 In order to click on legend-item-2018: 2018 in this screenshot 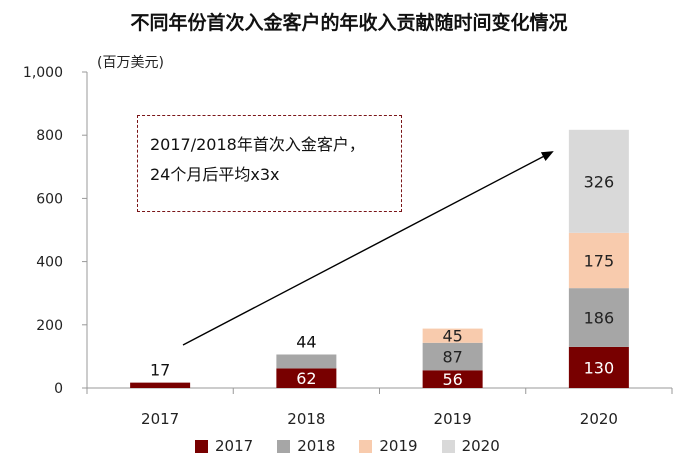, I will do `click(306, 446)`.